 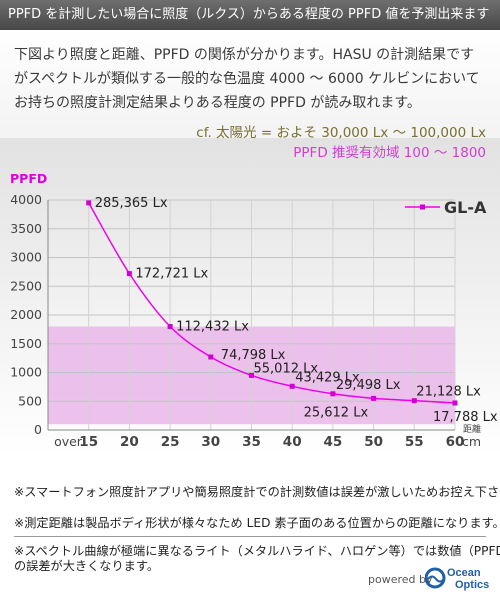 I want to click on data-label: 21,128 Lx, so click(x=448, y=392).